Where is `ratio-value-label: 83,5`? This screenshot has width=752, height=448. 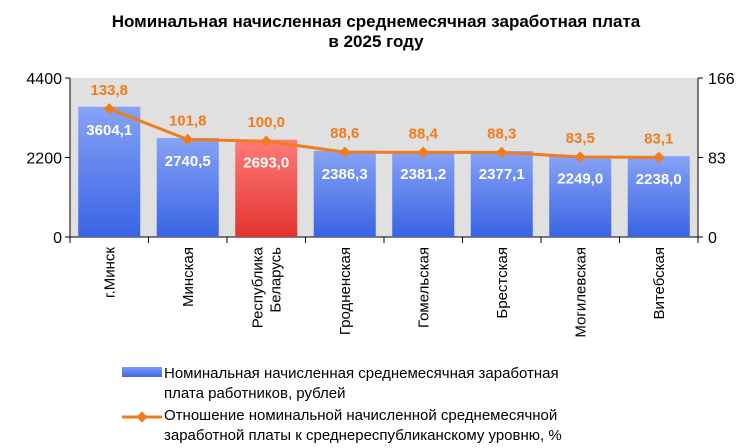 ratio-value-label: 83,5 is located at coordinates (580, 138).